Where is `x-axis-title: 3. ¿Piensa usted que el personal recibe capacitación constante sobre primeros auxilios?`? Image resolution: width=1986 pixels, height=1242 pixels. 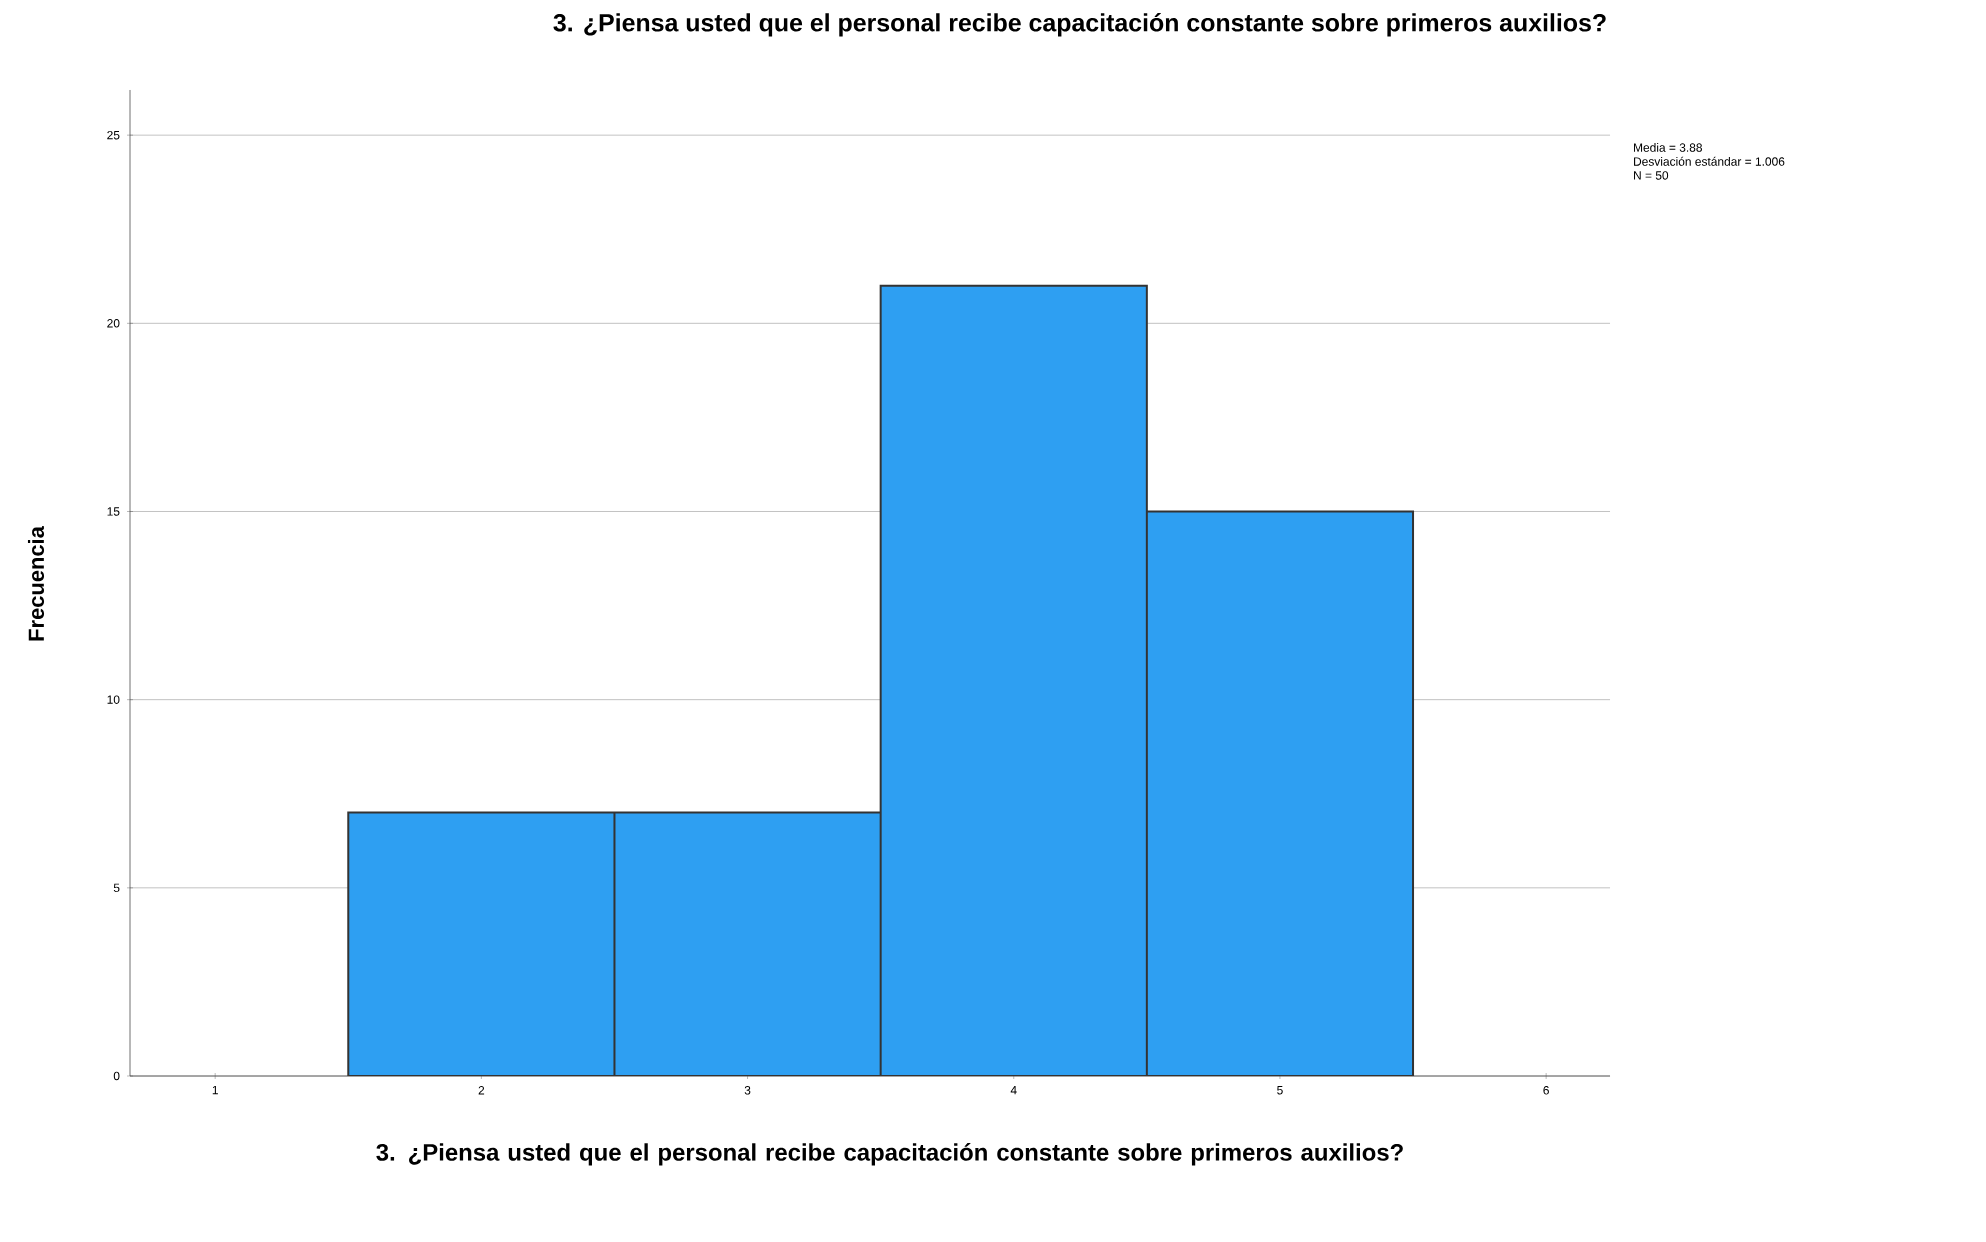 x-axis-title: 3. ¿Piensa usted que el personal recibe capacitación constante sobre primeros auxilios? is located at coordinates (889, 1154).